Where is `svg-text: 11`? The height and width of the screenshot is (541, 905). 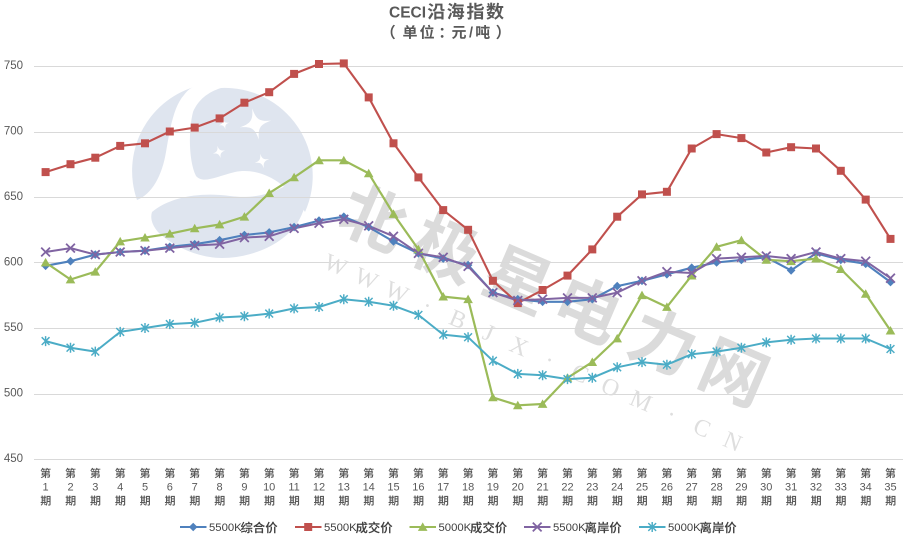 svg-text: 11 is located at coordinates (293, 488).